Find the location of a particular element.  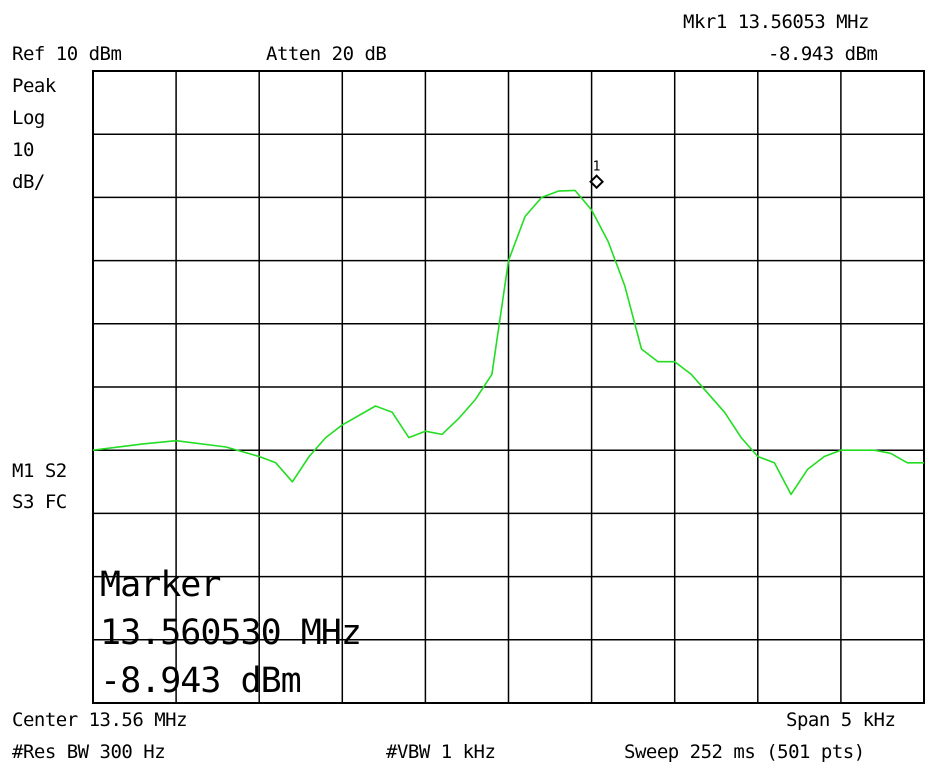

scale-value-label: 10 is located at coordinates (23, 150).